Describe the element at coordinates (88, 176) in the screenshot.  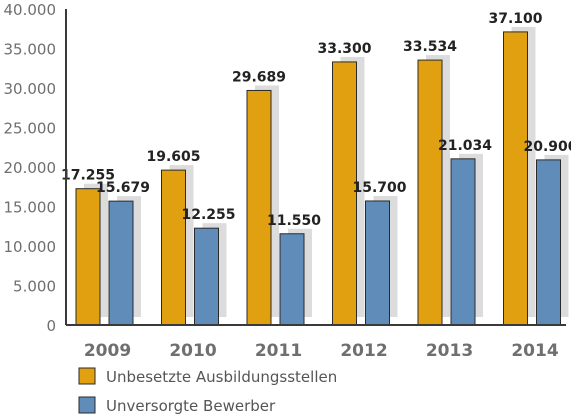
I see `data-label: 17.255` at that location.